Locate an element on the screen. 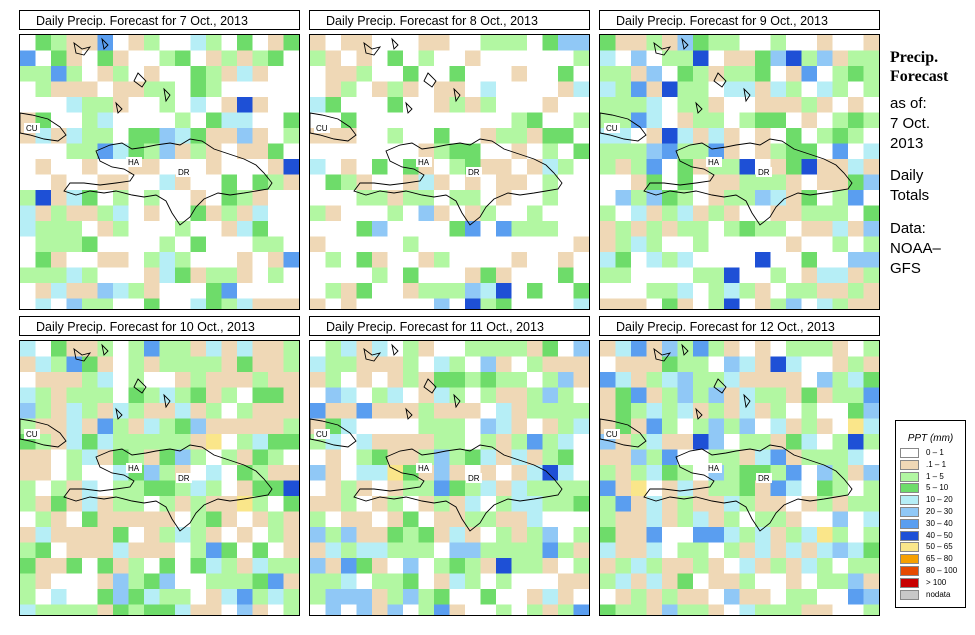 This screenshot has height=635, width=975. country-label-ha: HA is located at coordinates (134, 468).